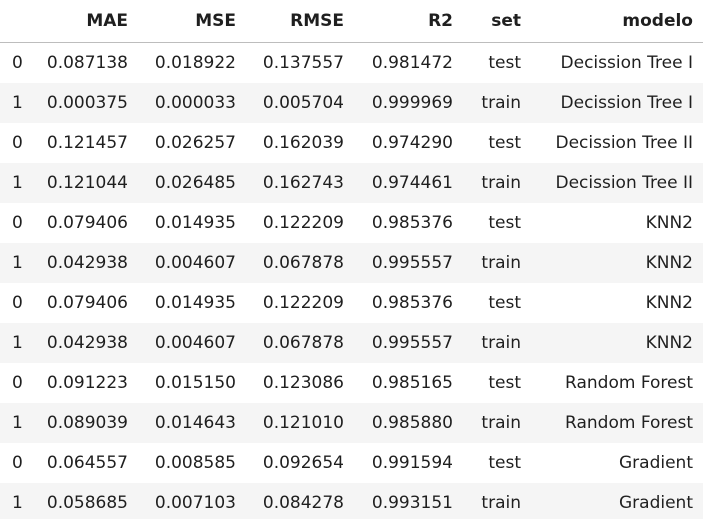 The height and width of the screenshot is (519, 703). I want to click on cell-mae: 0.121044, so click(87, 183).